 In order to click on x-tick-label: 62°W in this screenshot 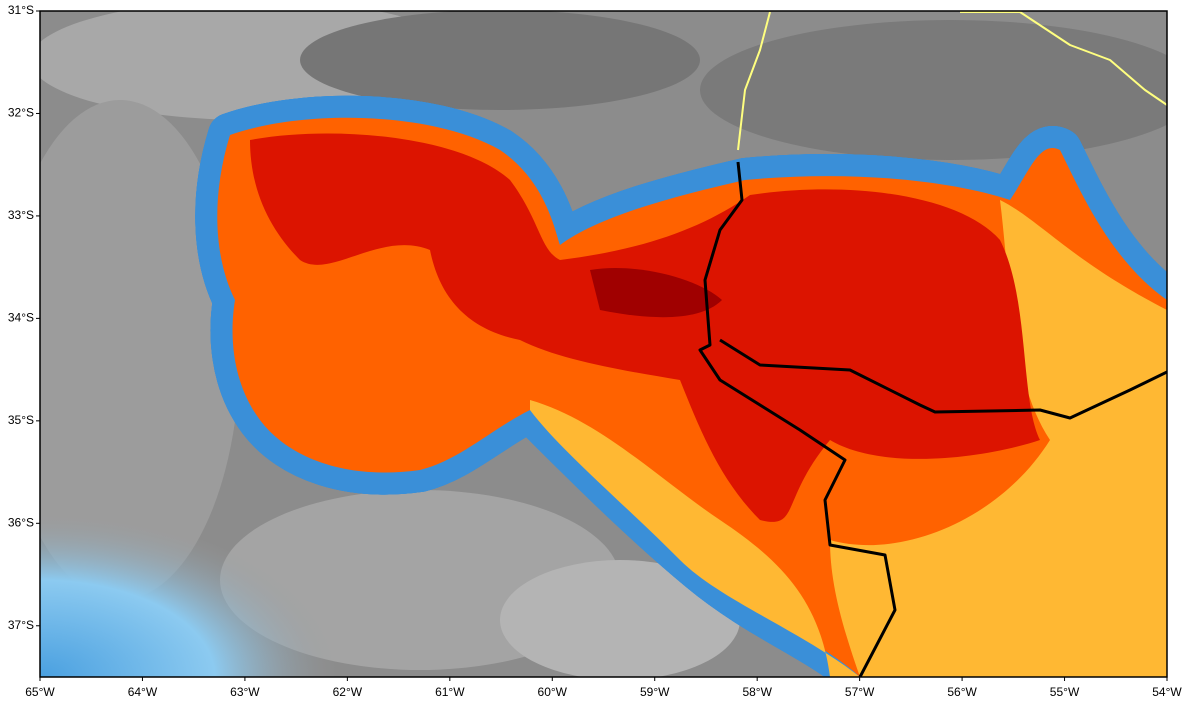, I will do `click(348, 692)`.